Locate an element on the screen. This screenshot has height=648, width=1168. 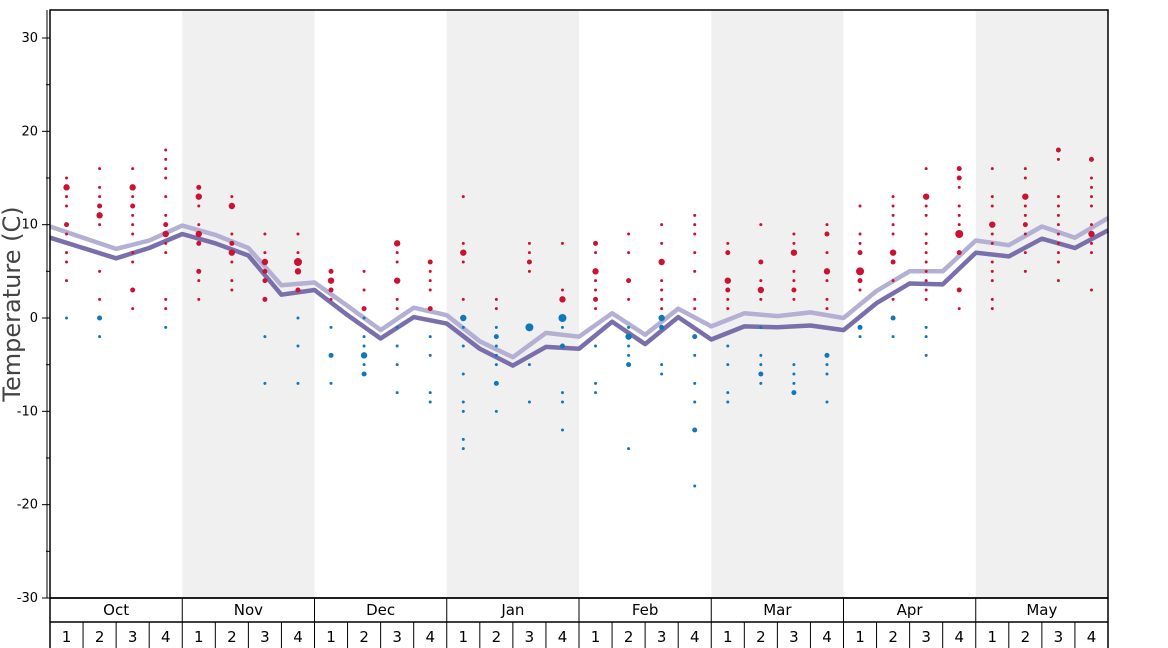
y-tick-label: 0 is located at coordinates (34, 318).